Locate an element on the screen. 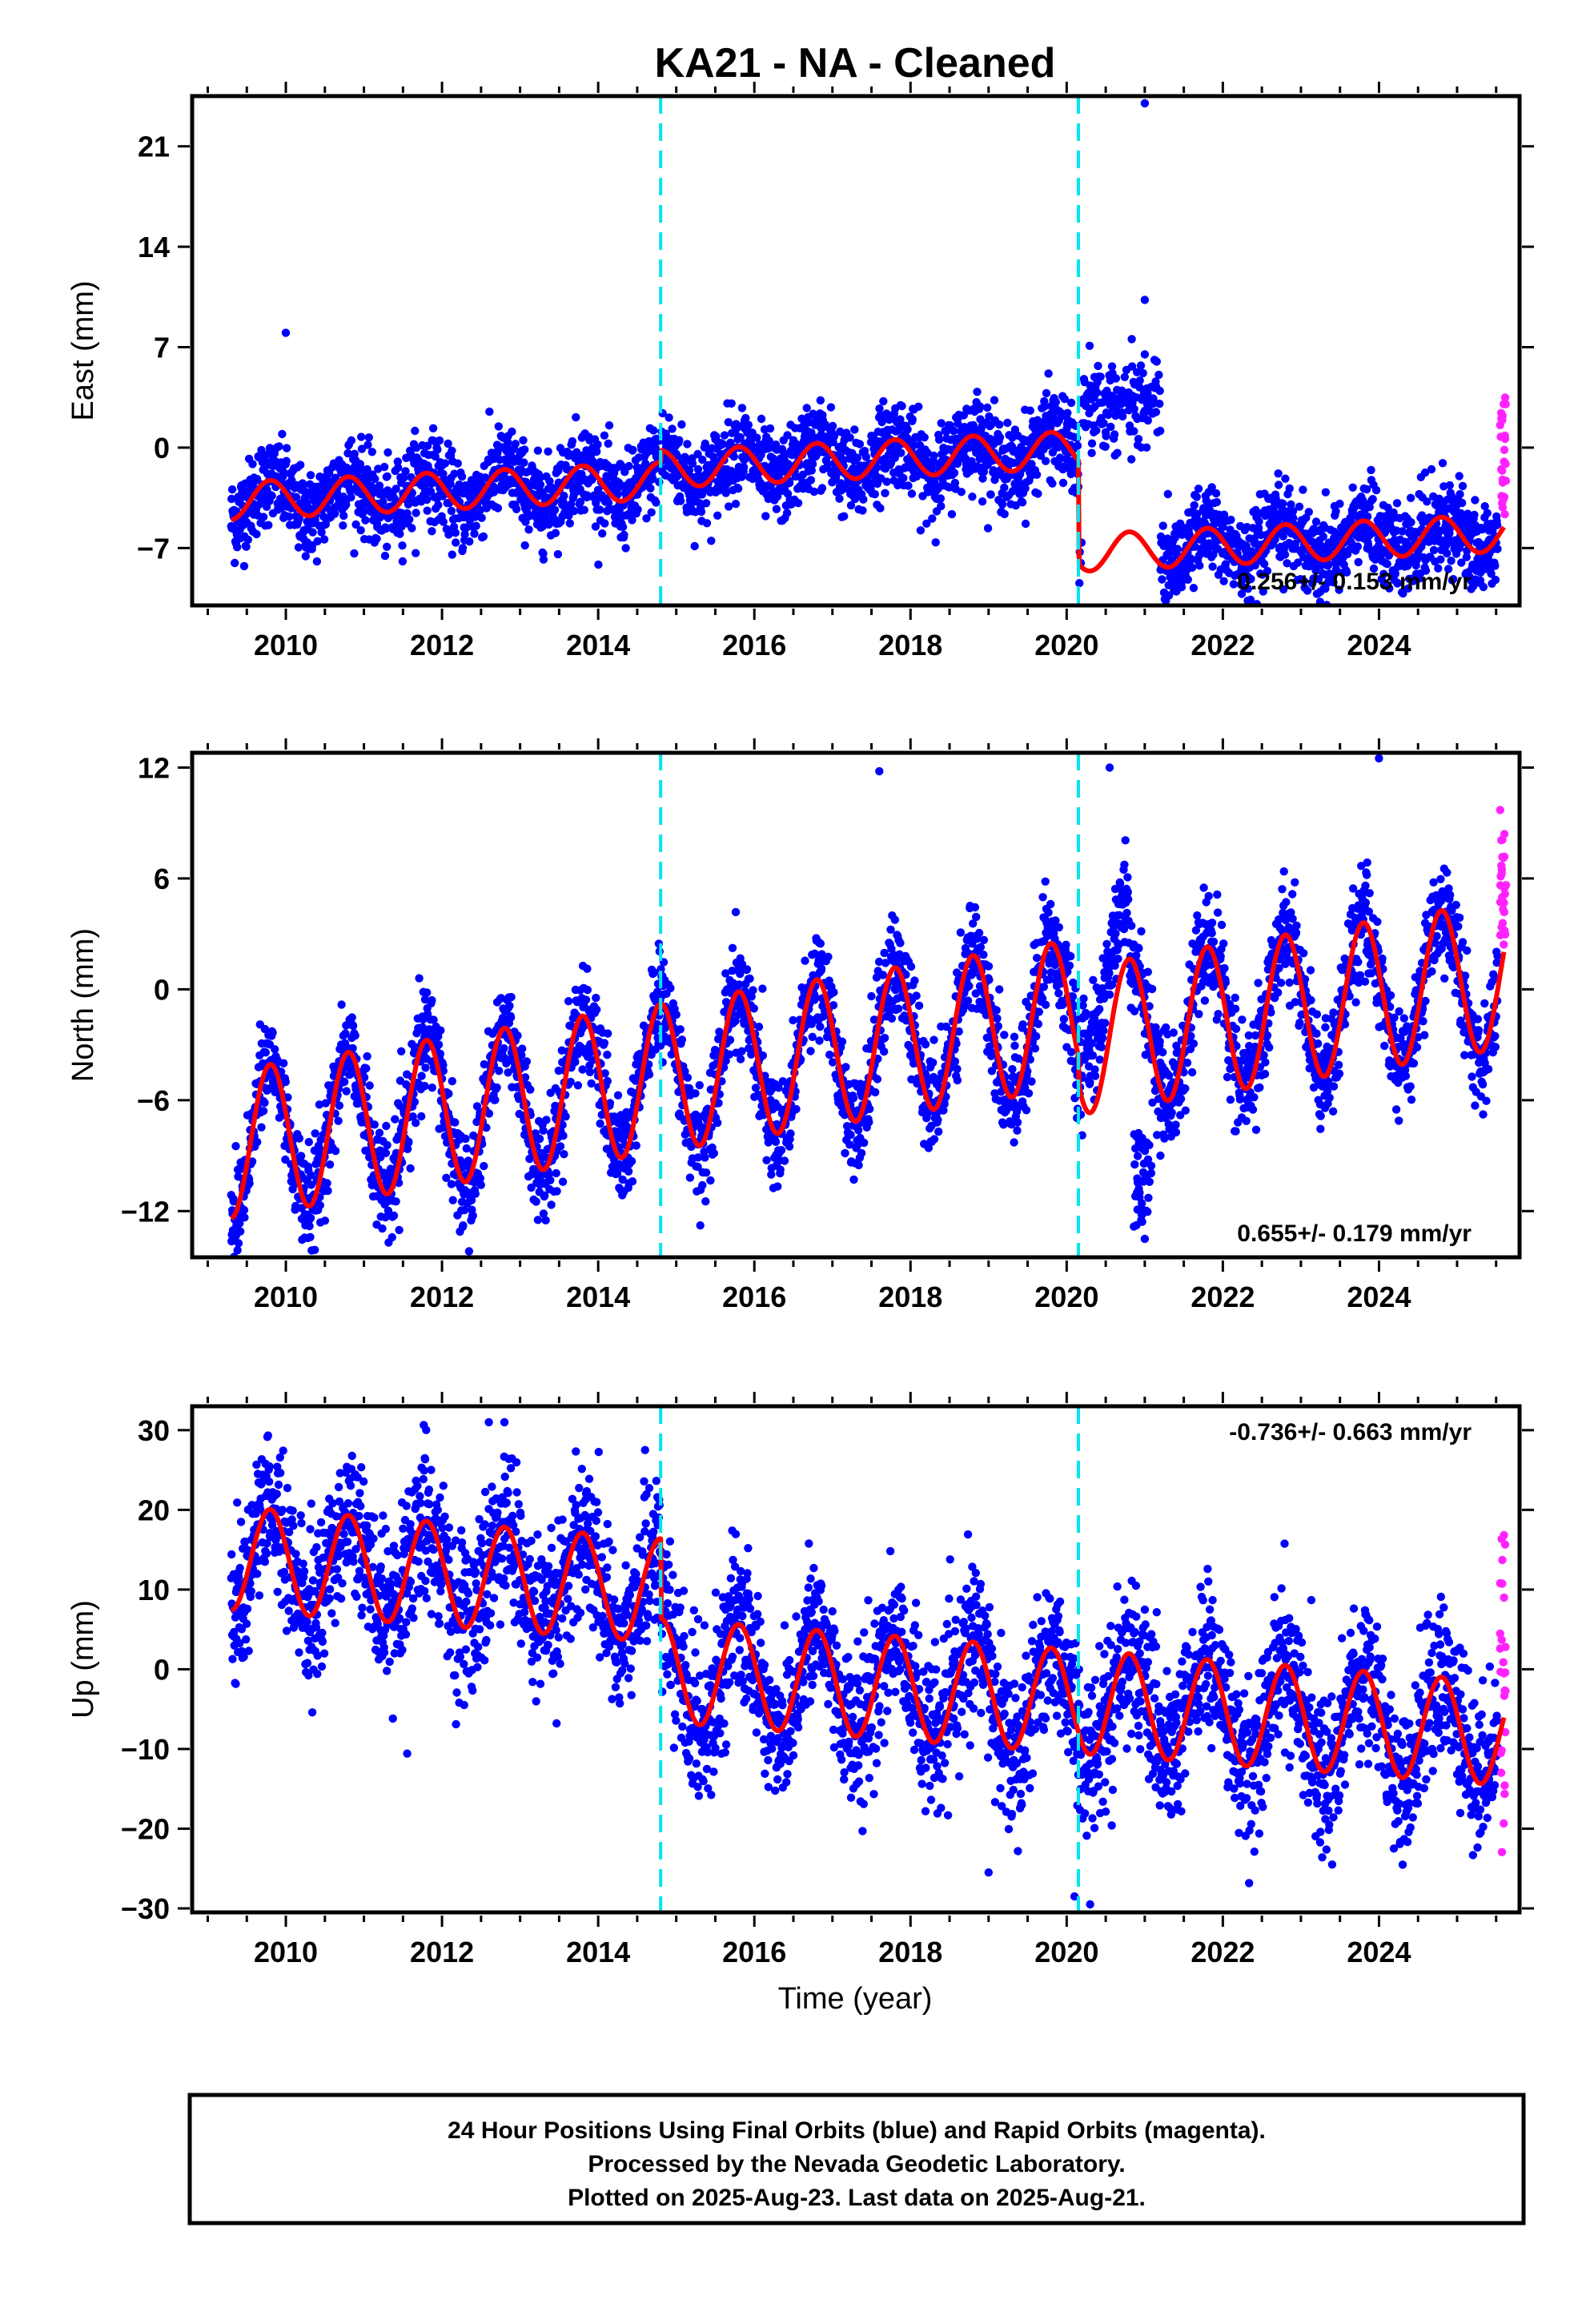 The image size is (1582, 2324). outlier-point is located at coordinates (1145, 354).